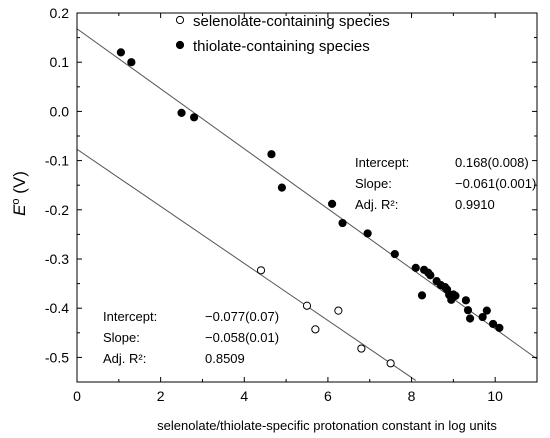 This screenshot has width=550, height=438. I want to click on y-tick-label: -0.3, so click(57, 259).